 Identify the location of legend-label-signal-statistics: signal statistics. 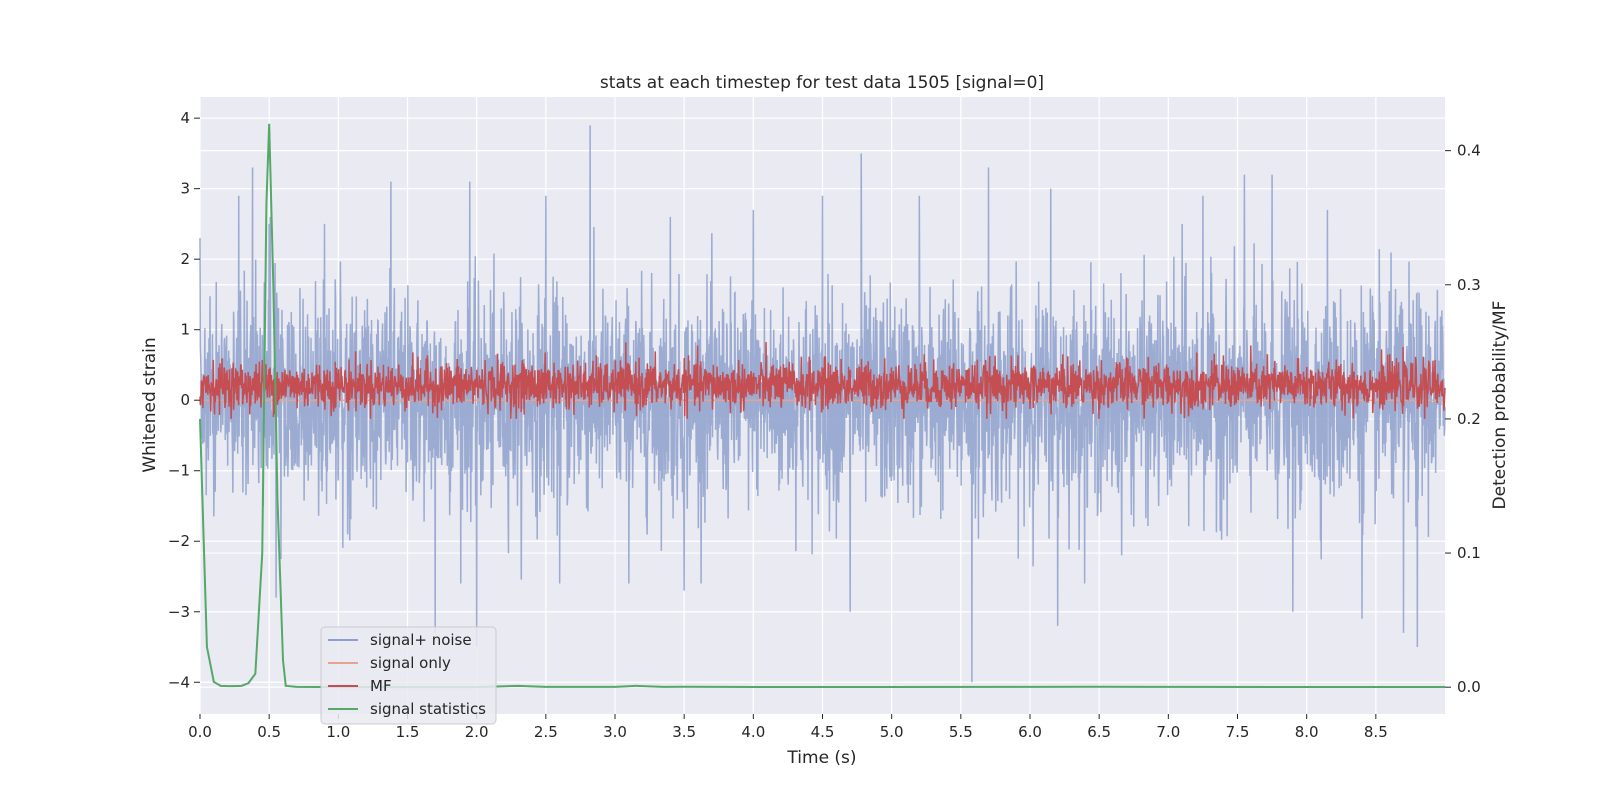
(428, 709).